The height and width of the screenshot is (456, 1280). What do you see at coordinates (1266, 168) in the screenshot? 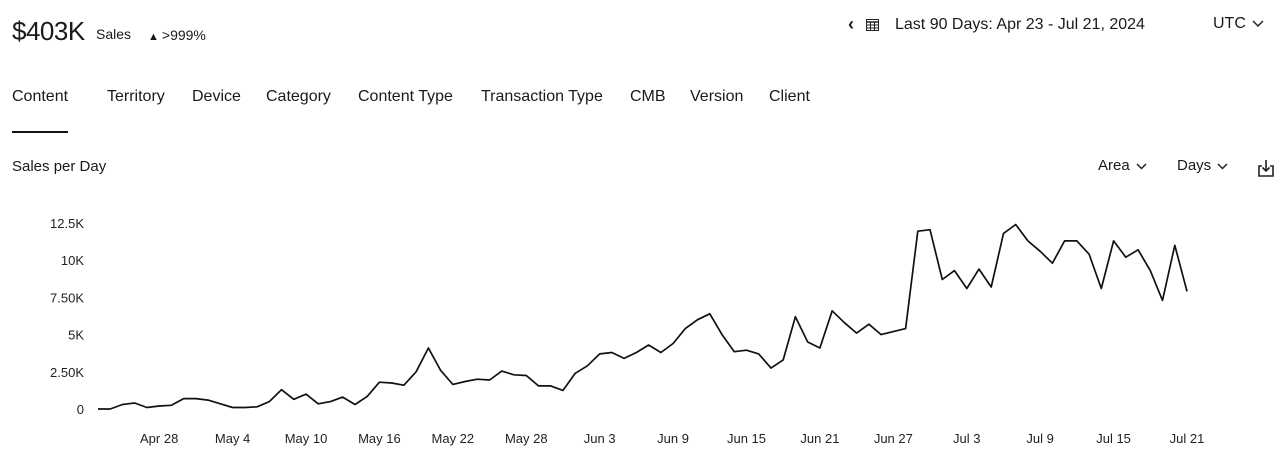
I see `download-icon` at bounding box center [1266, 168].